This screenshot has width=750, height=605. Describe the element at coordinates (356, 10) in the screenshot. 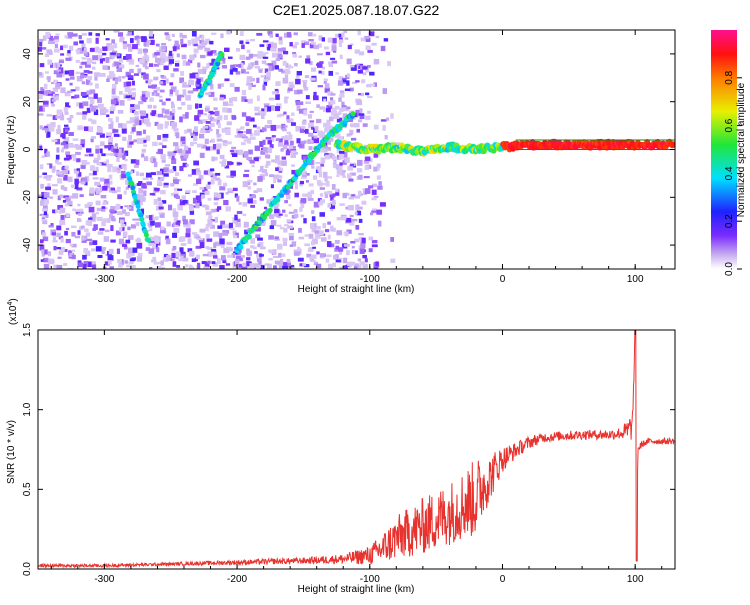

I see `figure-title: C2E1.2025.087.18.07.G22` at that location.